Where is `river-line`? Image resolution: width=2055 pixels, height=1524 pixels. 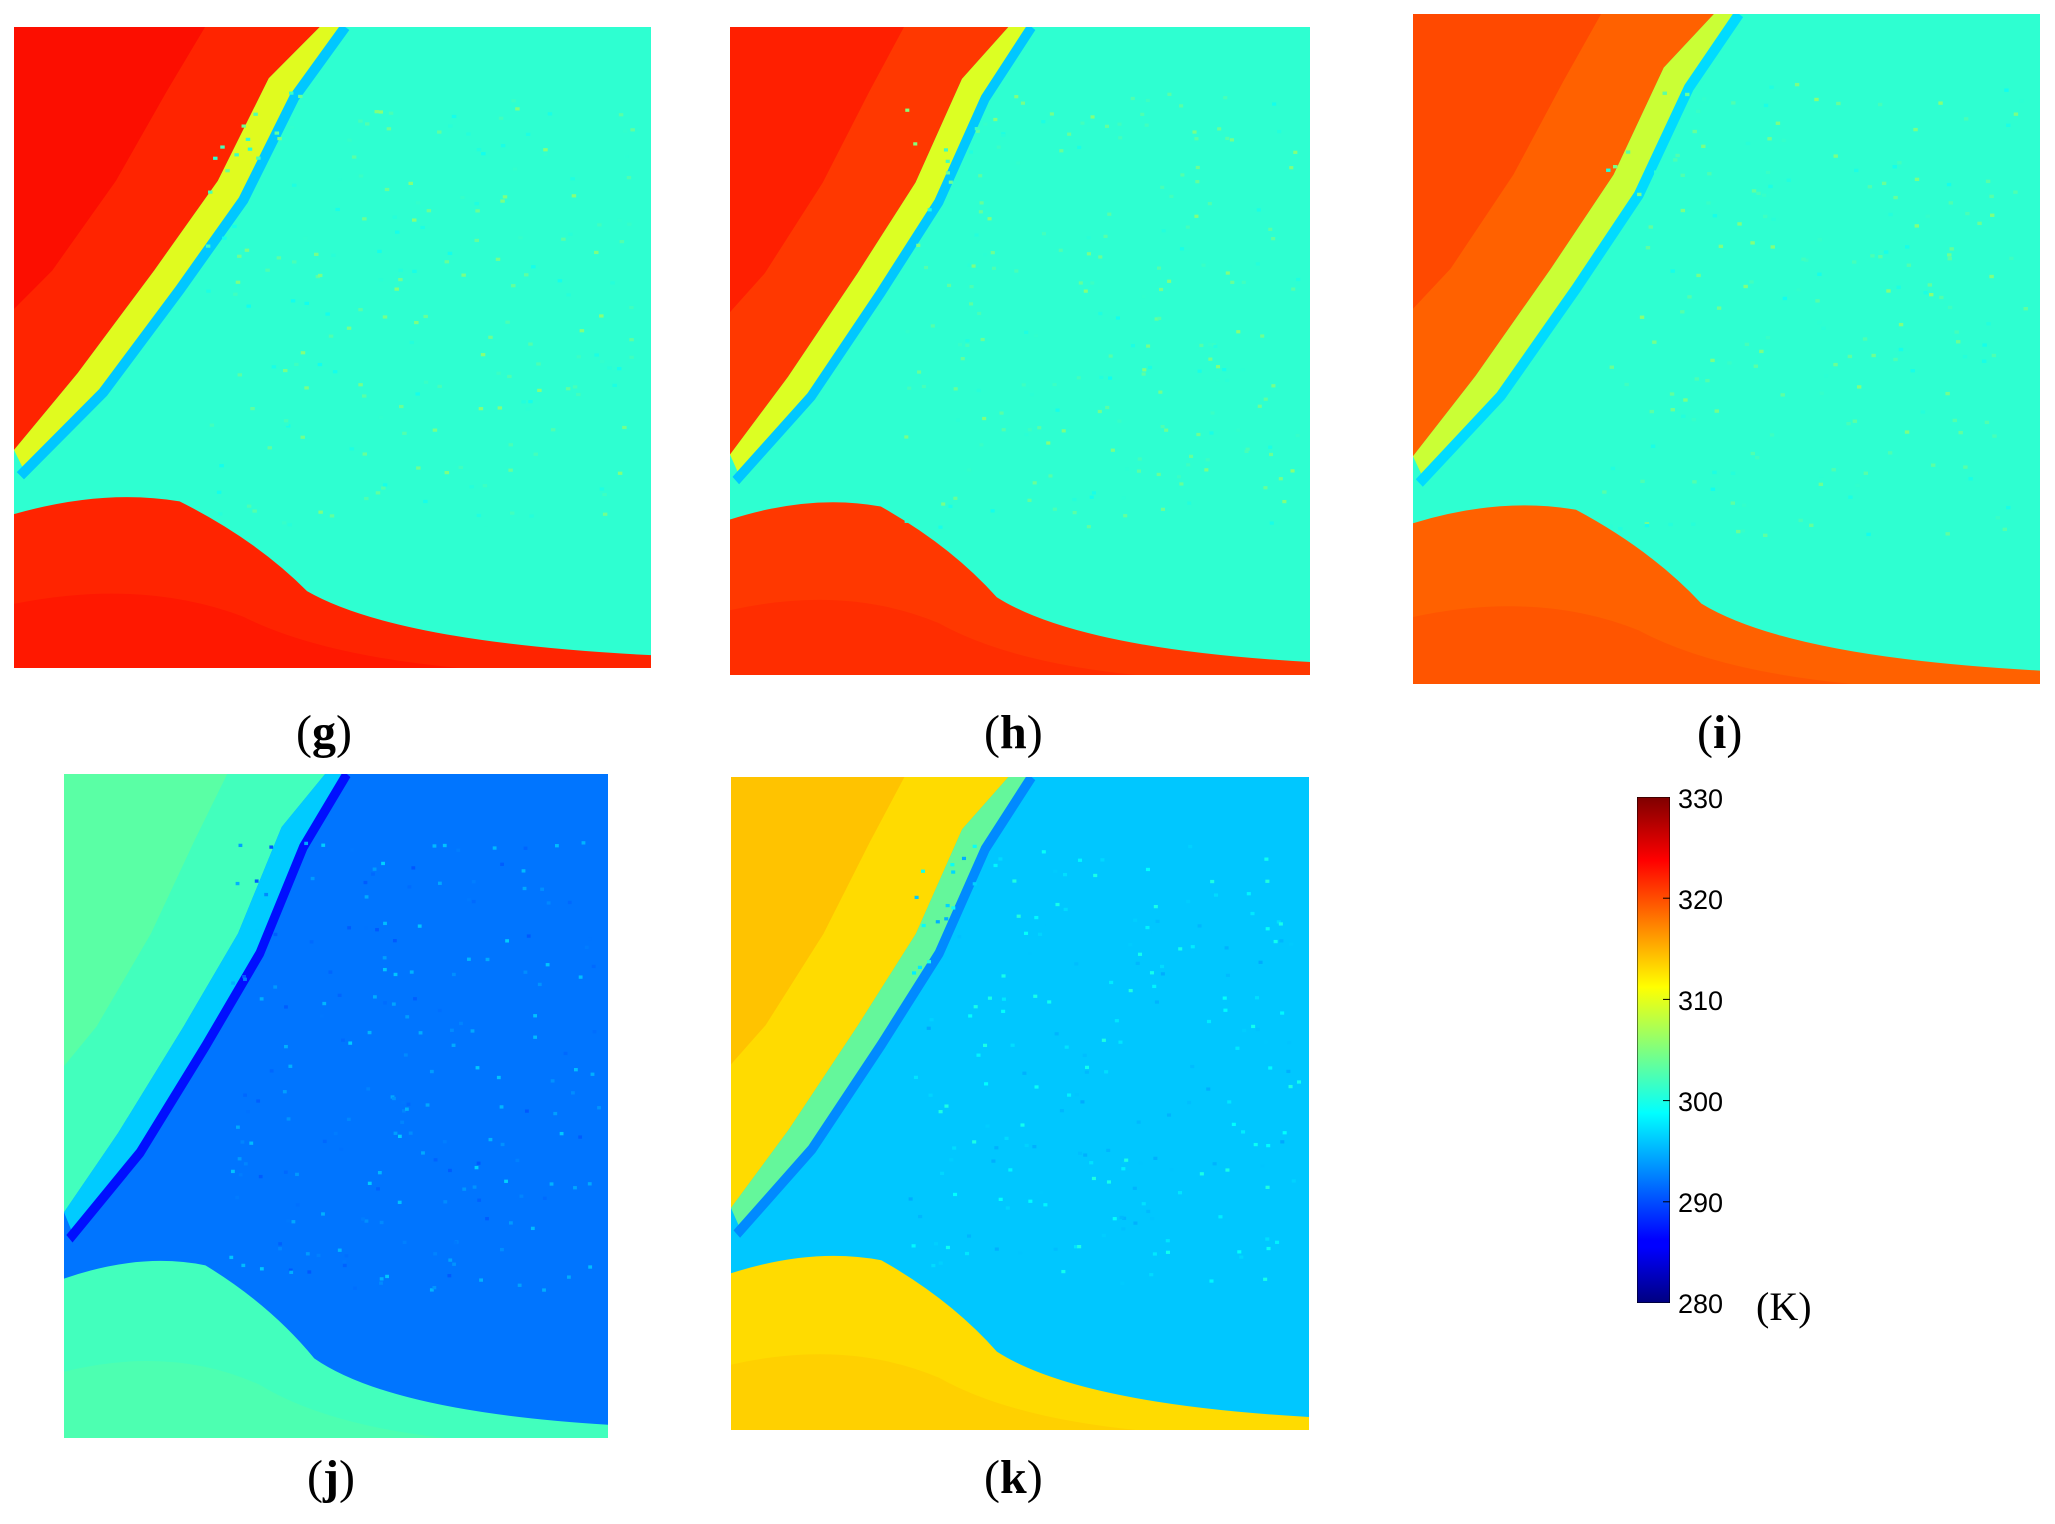
river-line is located at coordinates (1579, 250).